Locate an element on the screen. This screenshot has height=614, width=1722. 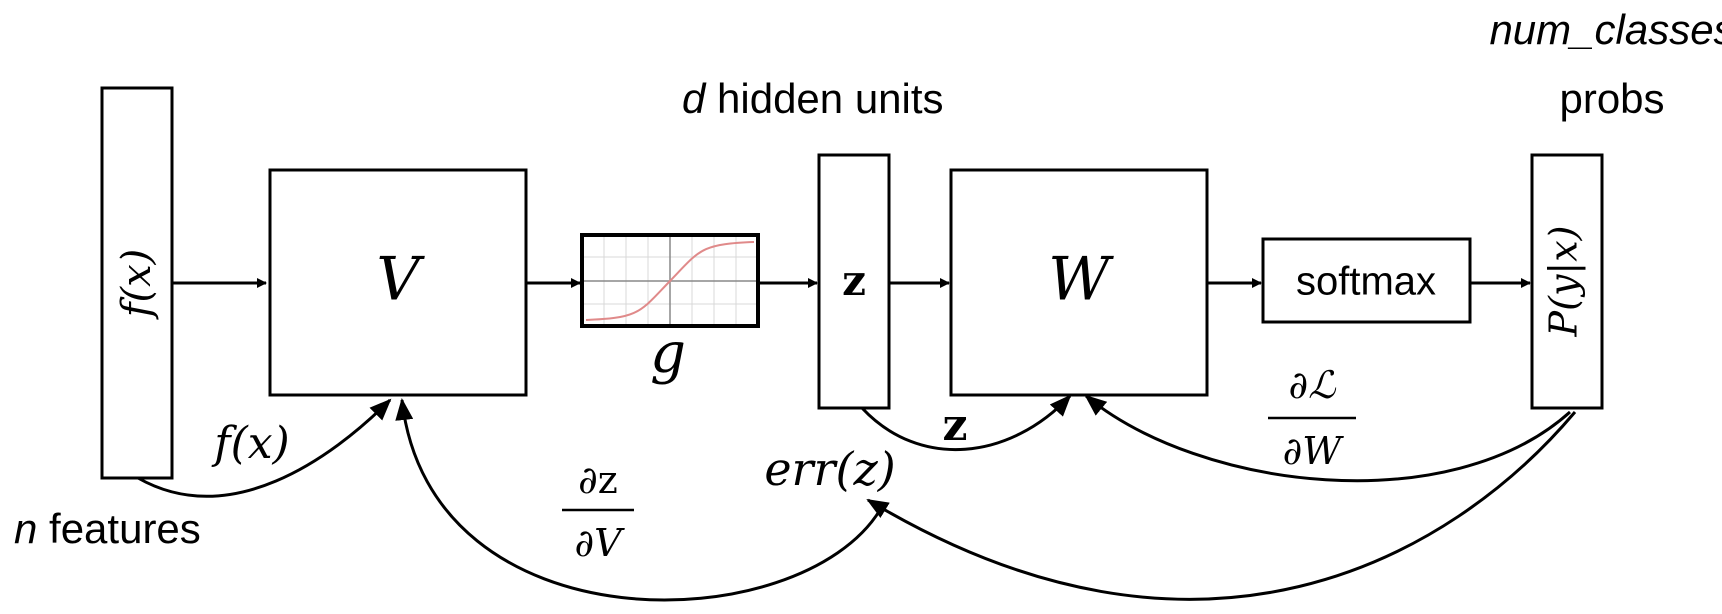
activation-label: g is located at coordinates (668, 353).